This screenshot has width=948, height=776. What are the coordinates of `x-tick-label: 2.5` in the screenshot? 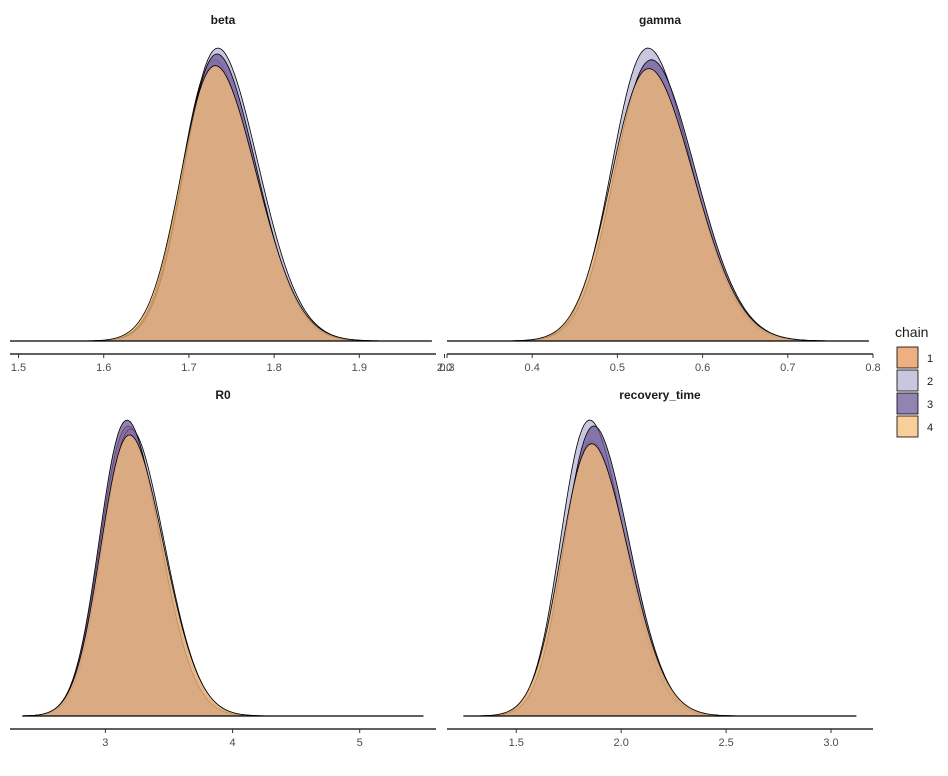 It's located at (725, 743).